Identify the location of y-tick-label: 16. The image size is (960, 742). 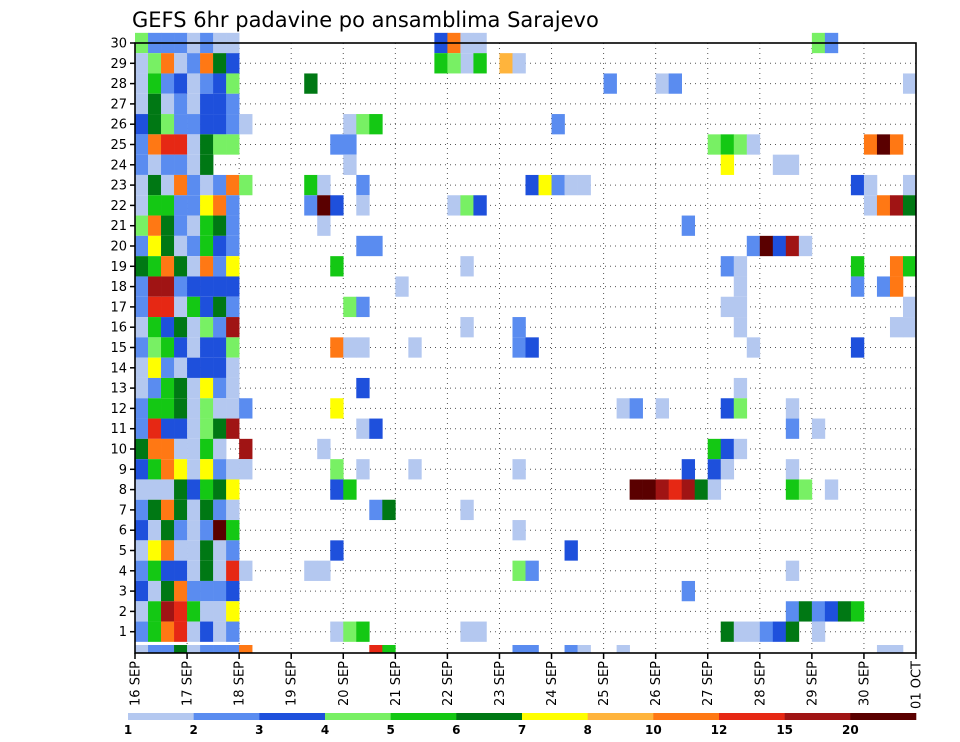
(118, 328).